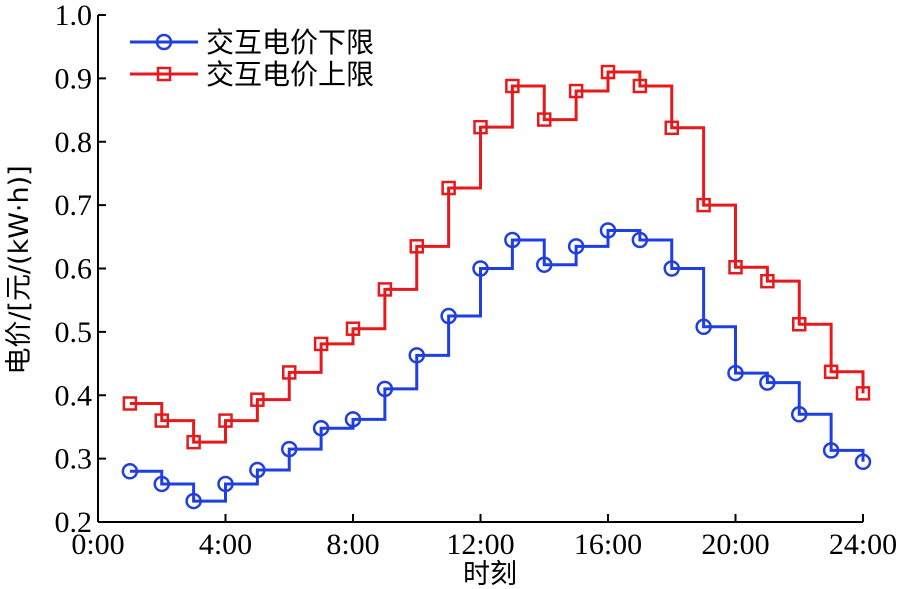 The height and width of the screenshot is (589, 902). What do you see at coordinates (74, 332) in the screenshot?
I see `y-tick-label: 0.5` at bounding box center [74, 332].